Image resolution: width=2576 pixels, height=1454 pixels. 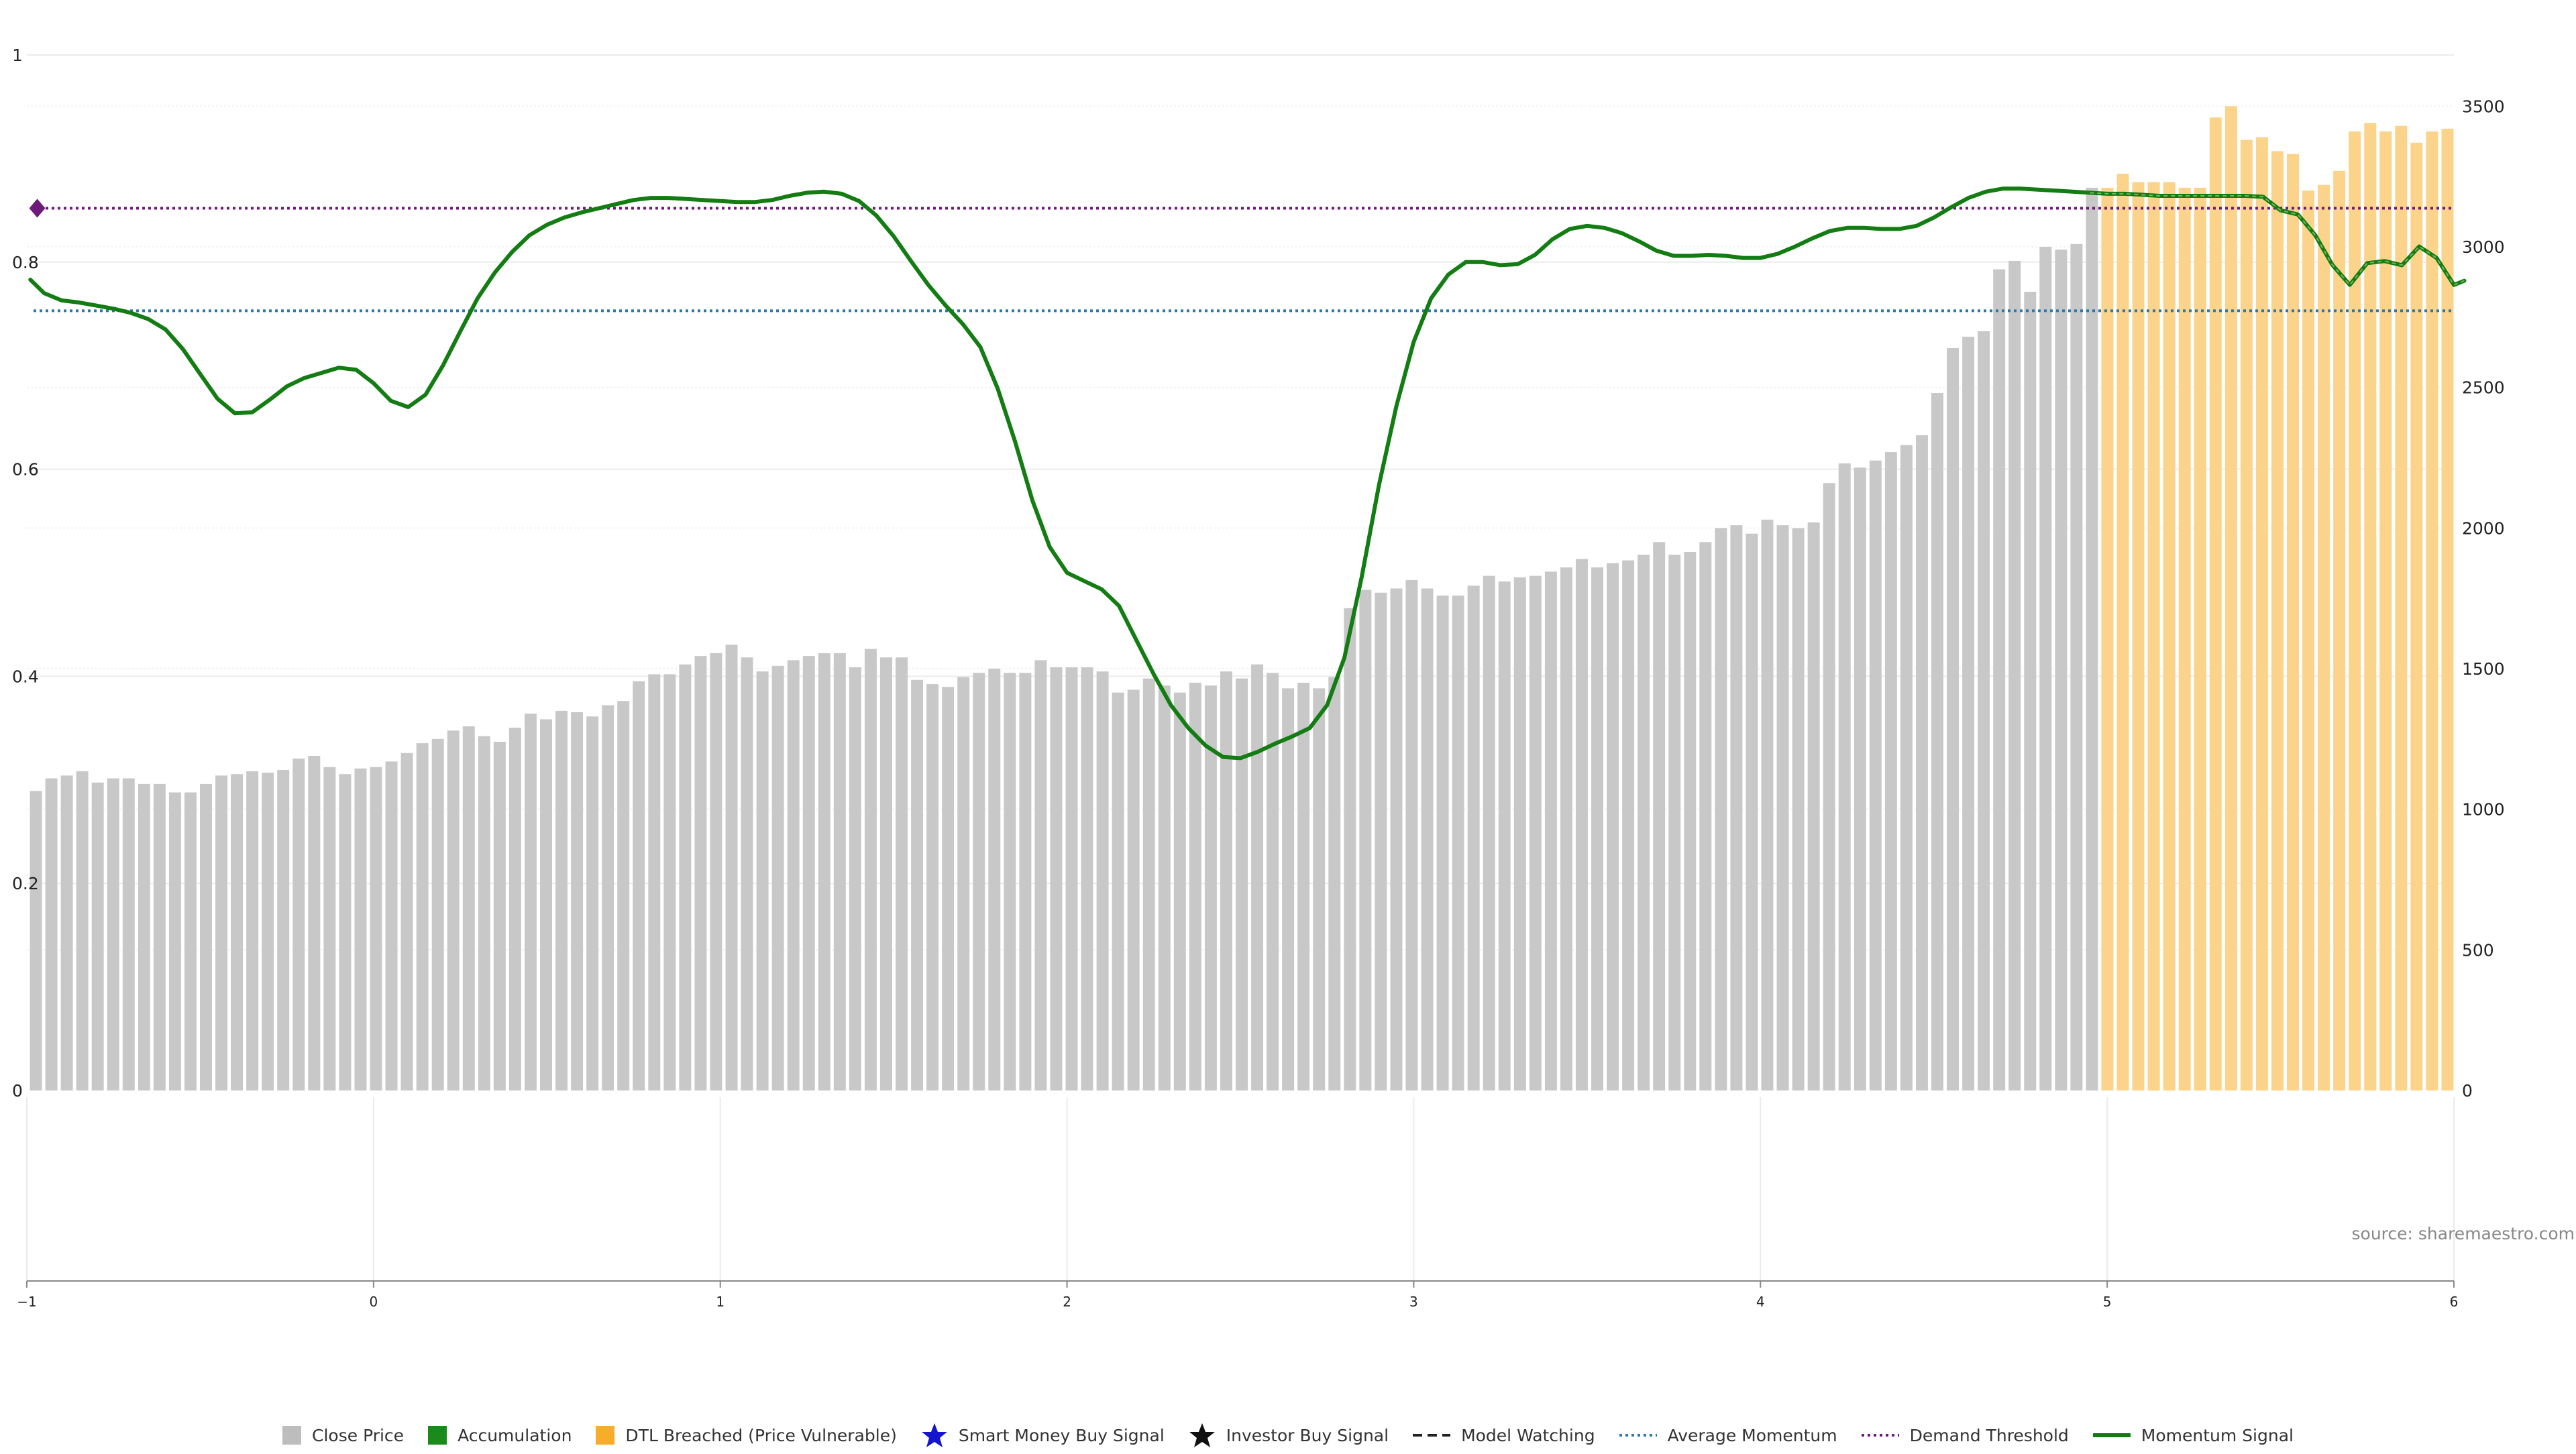 What do you see at coordinates (1752, 1435) in the screenshot?
I see `legend-label: Average Momentum` at bounding box center [1752, 1435].